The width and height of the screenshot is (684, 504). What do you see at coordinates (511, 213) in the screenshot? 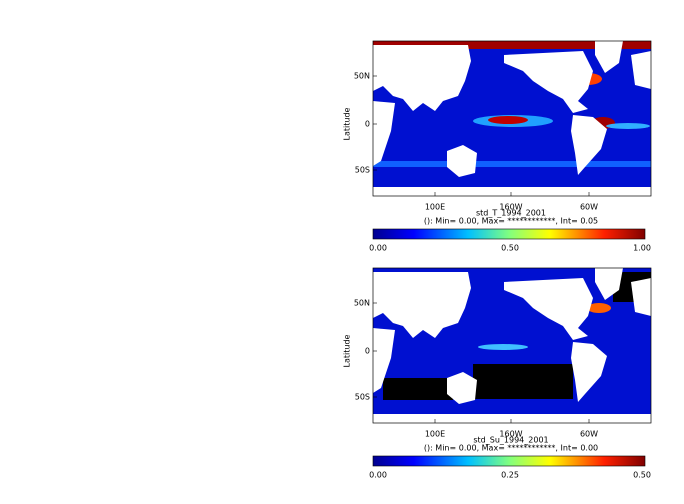
I see `map-title: std_T_1994_2001` at bounding box center [511, 213].